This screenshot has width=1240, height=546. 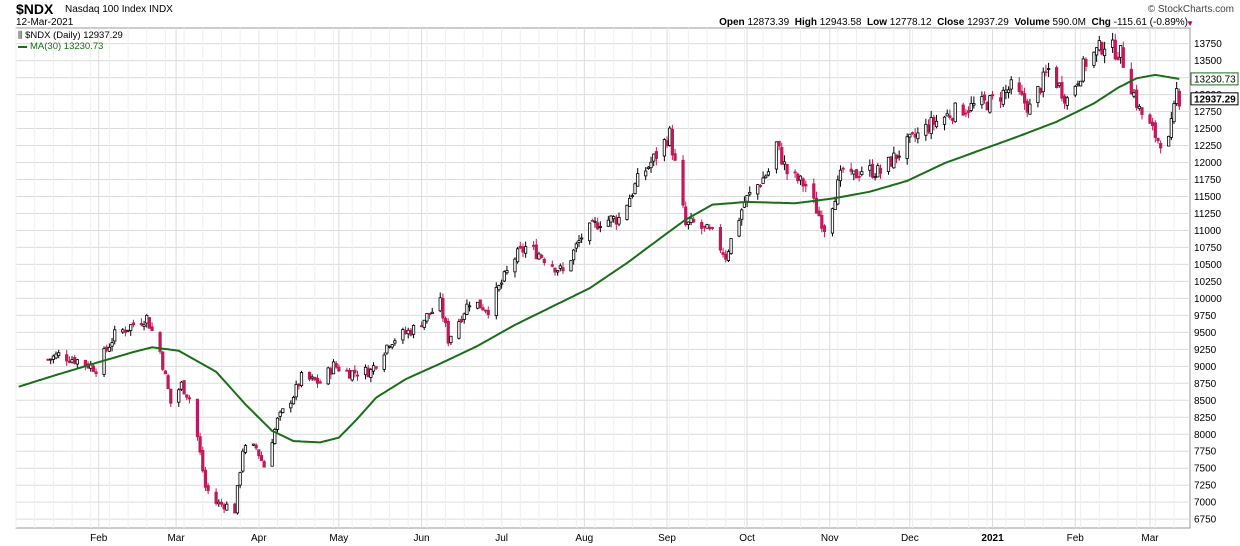 I want to click on symbol-title: $NDX, so click(x=35, y=9).